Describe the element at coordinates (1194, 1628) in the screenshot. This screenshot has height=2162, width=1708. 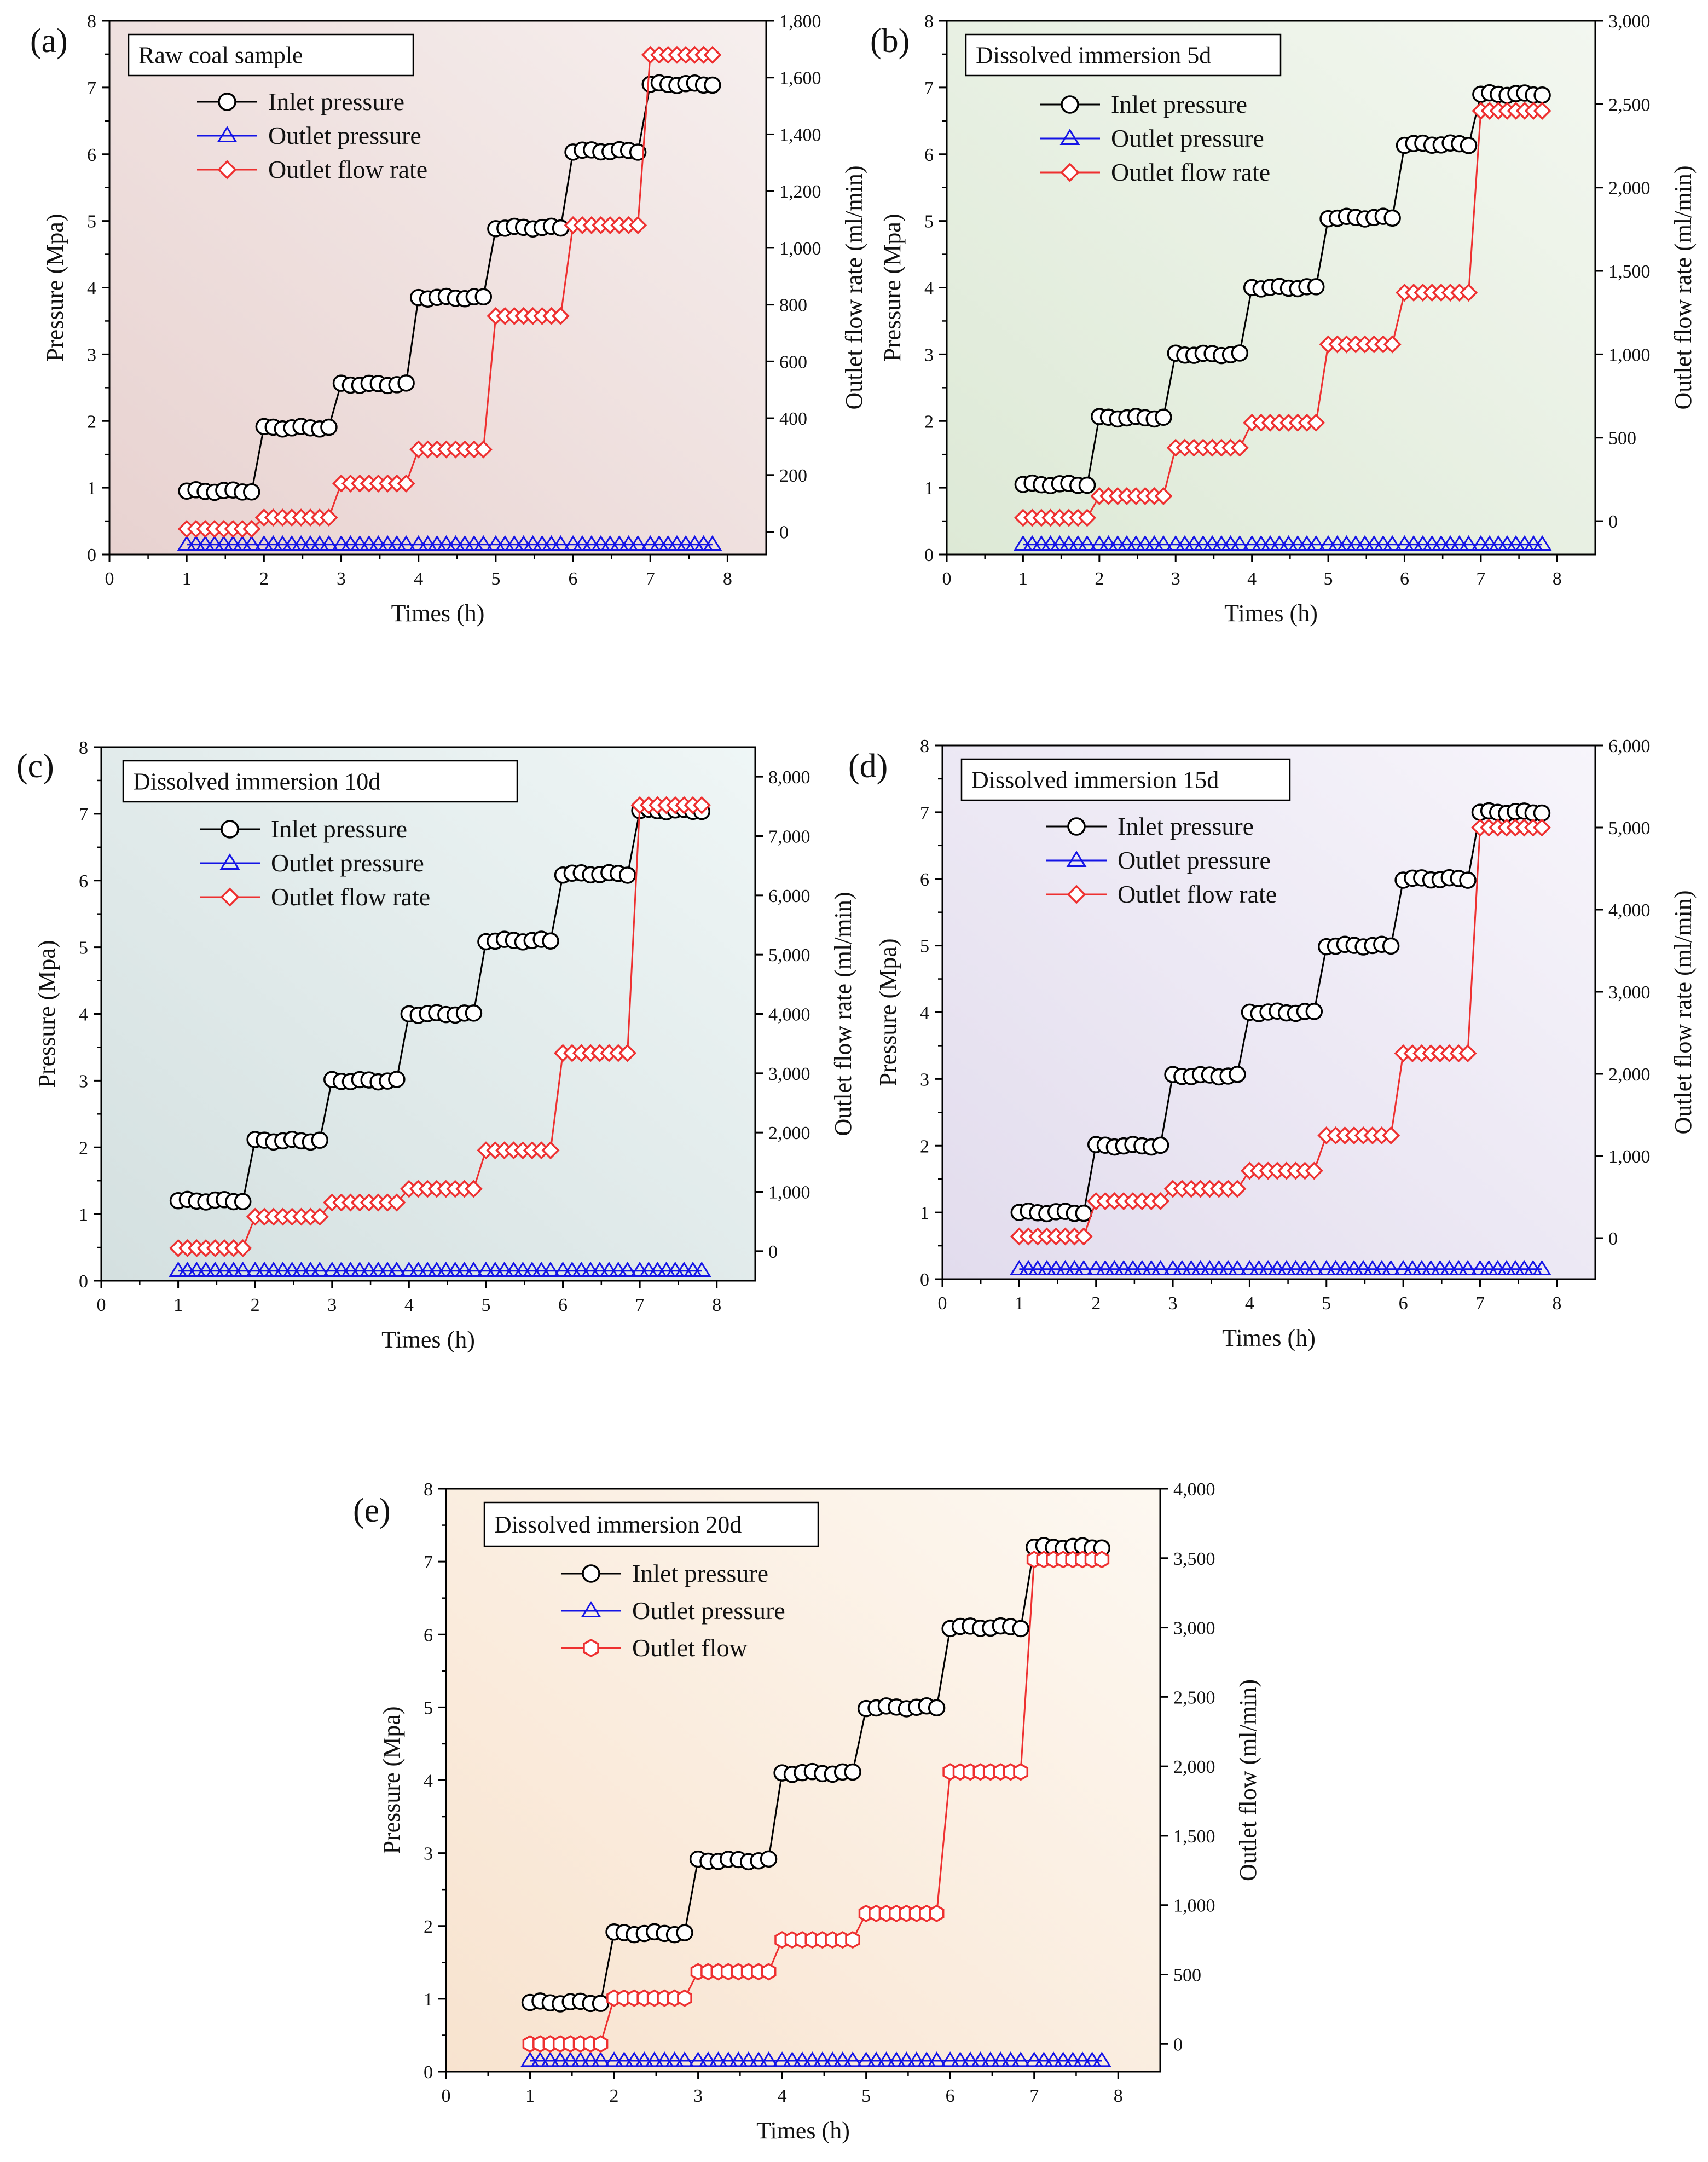
I see `y2-tick-label: 3,000` at that location.